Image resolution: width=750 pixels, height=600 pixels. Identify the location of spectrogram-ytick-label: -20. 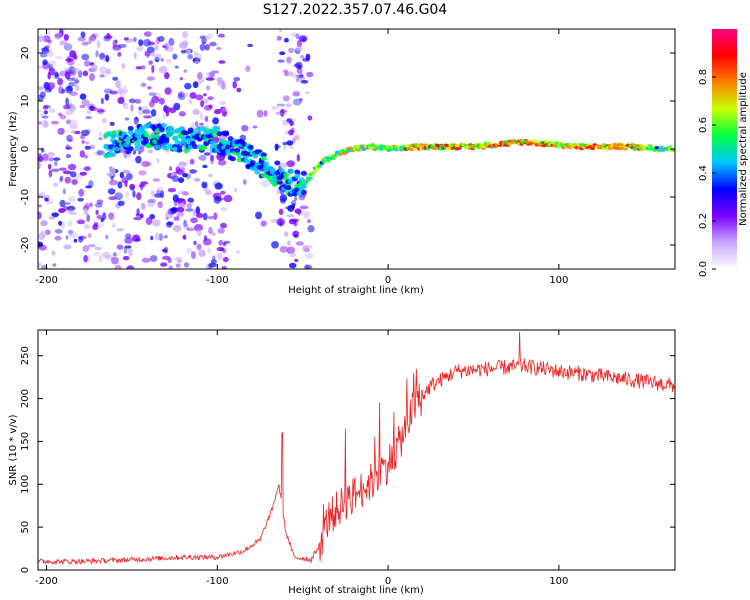
(25, 245).